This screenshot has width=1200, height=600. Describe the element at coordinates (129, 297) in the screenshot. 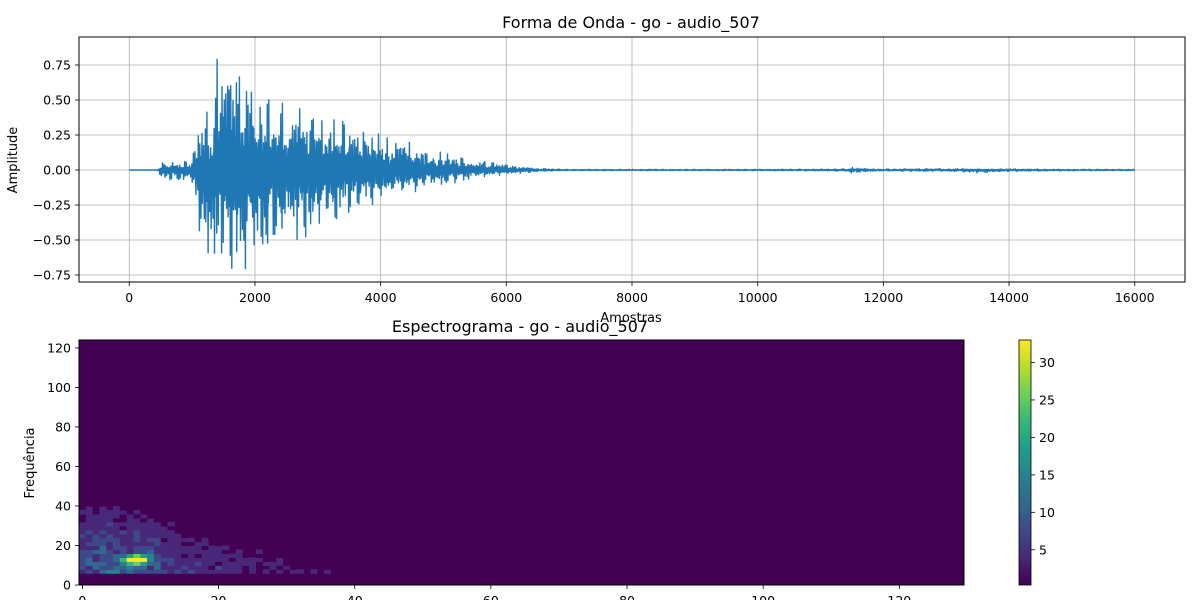

I see `waveform-x-tick-label: 0` at that location.